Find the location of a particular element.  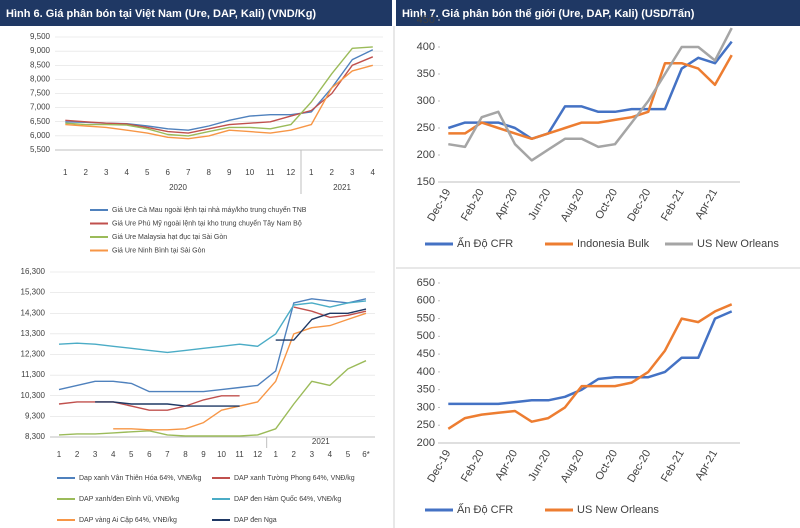

legend-label: Dap xanh Vân Thiên Hóa 64%, VNĐ/kg is located at coordinates (140, 478).